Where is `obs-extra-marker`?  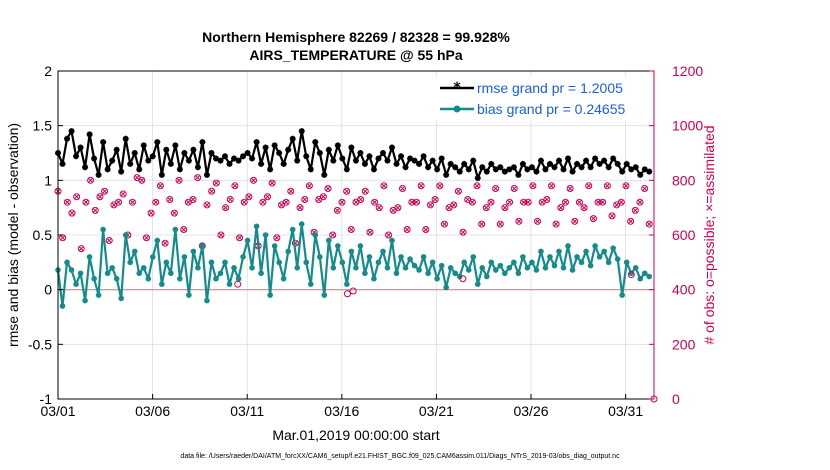
obs-extra-marker is located at coordinates (463, 279).